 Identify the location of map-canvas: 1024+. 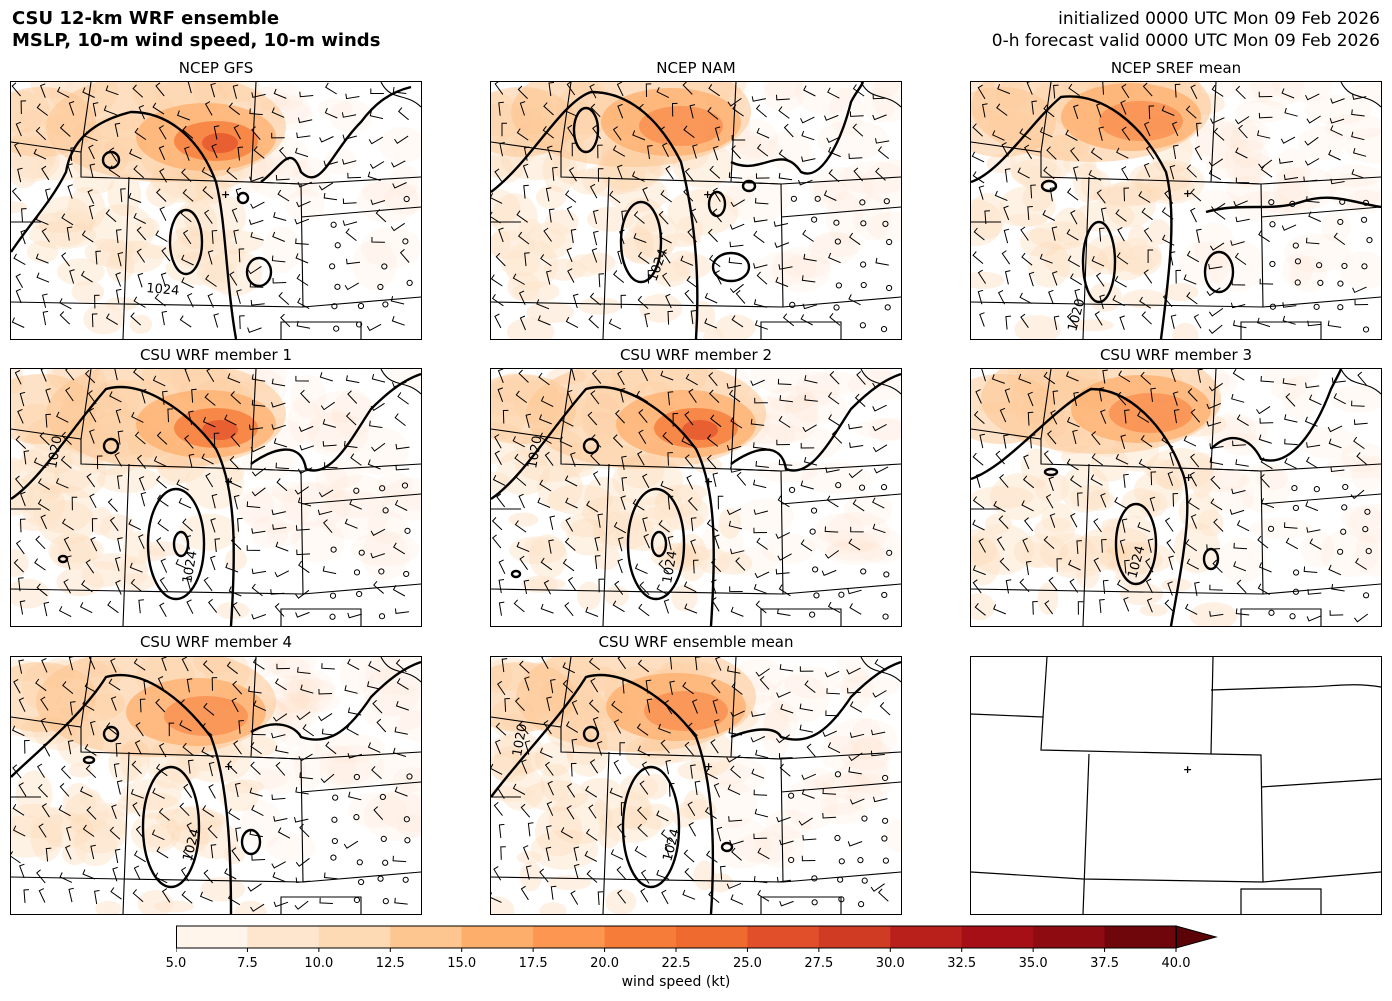
(216, 210).